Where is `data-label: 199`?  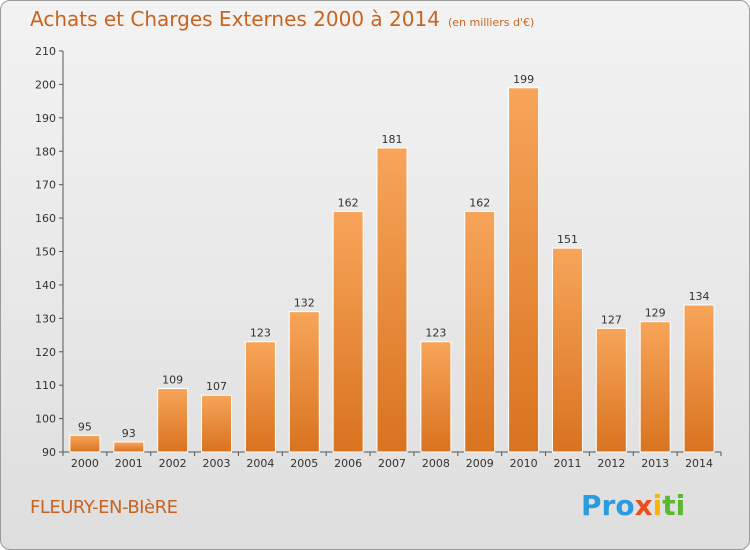 data-label: 199 is located at coordinates (523, 79).